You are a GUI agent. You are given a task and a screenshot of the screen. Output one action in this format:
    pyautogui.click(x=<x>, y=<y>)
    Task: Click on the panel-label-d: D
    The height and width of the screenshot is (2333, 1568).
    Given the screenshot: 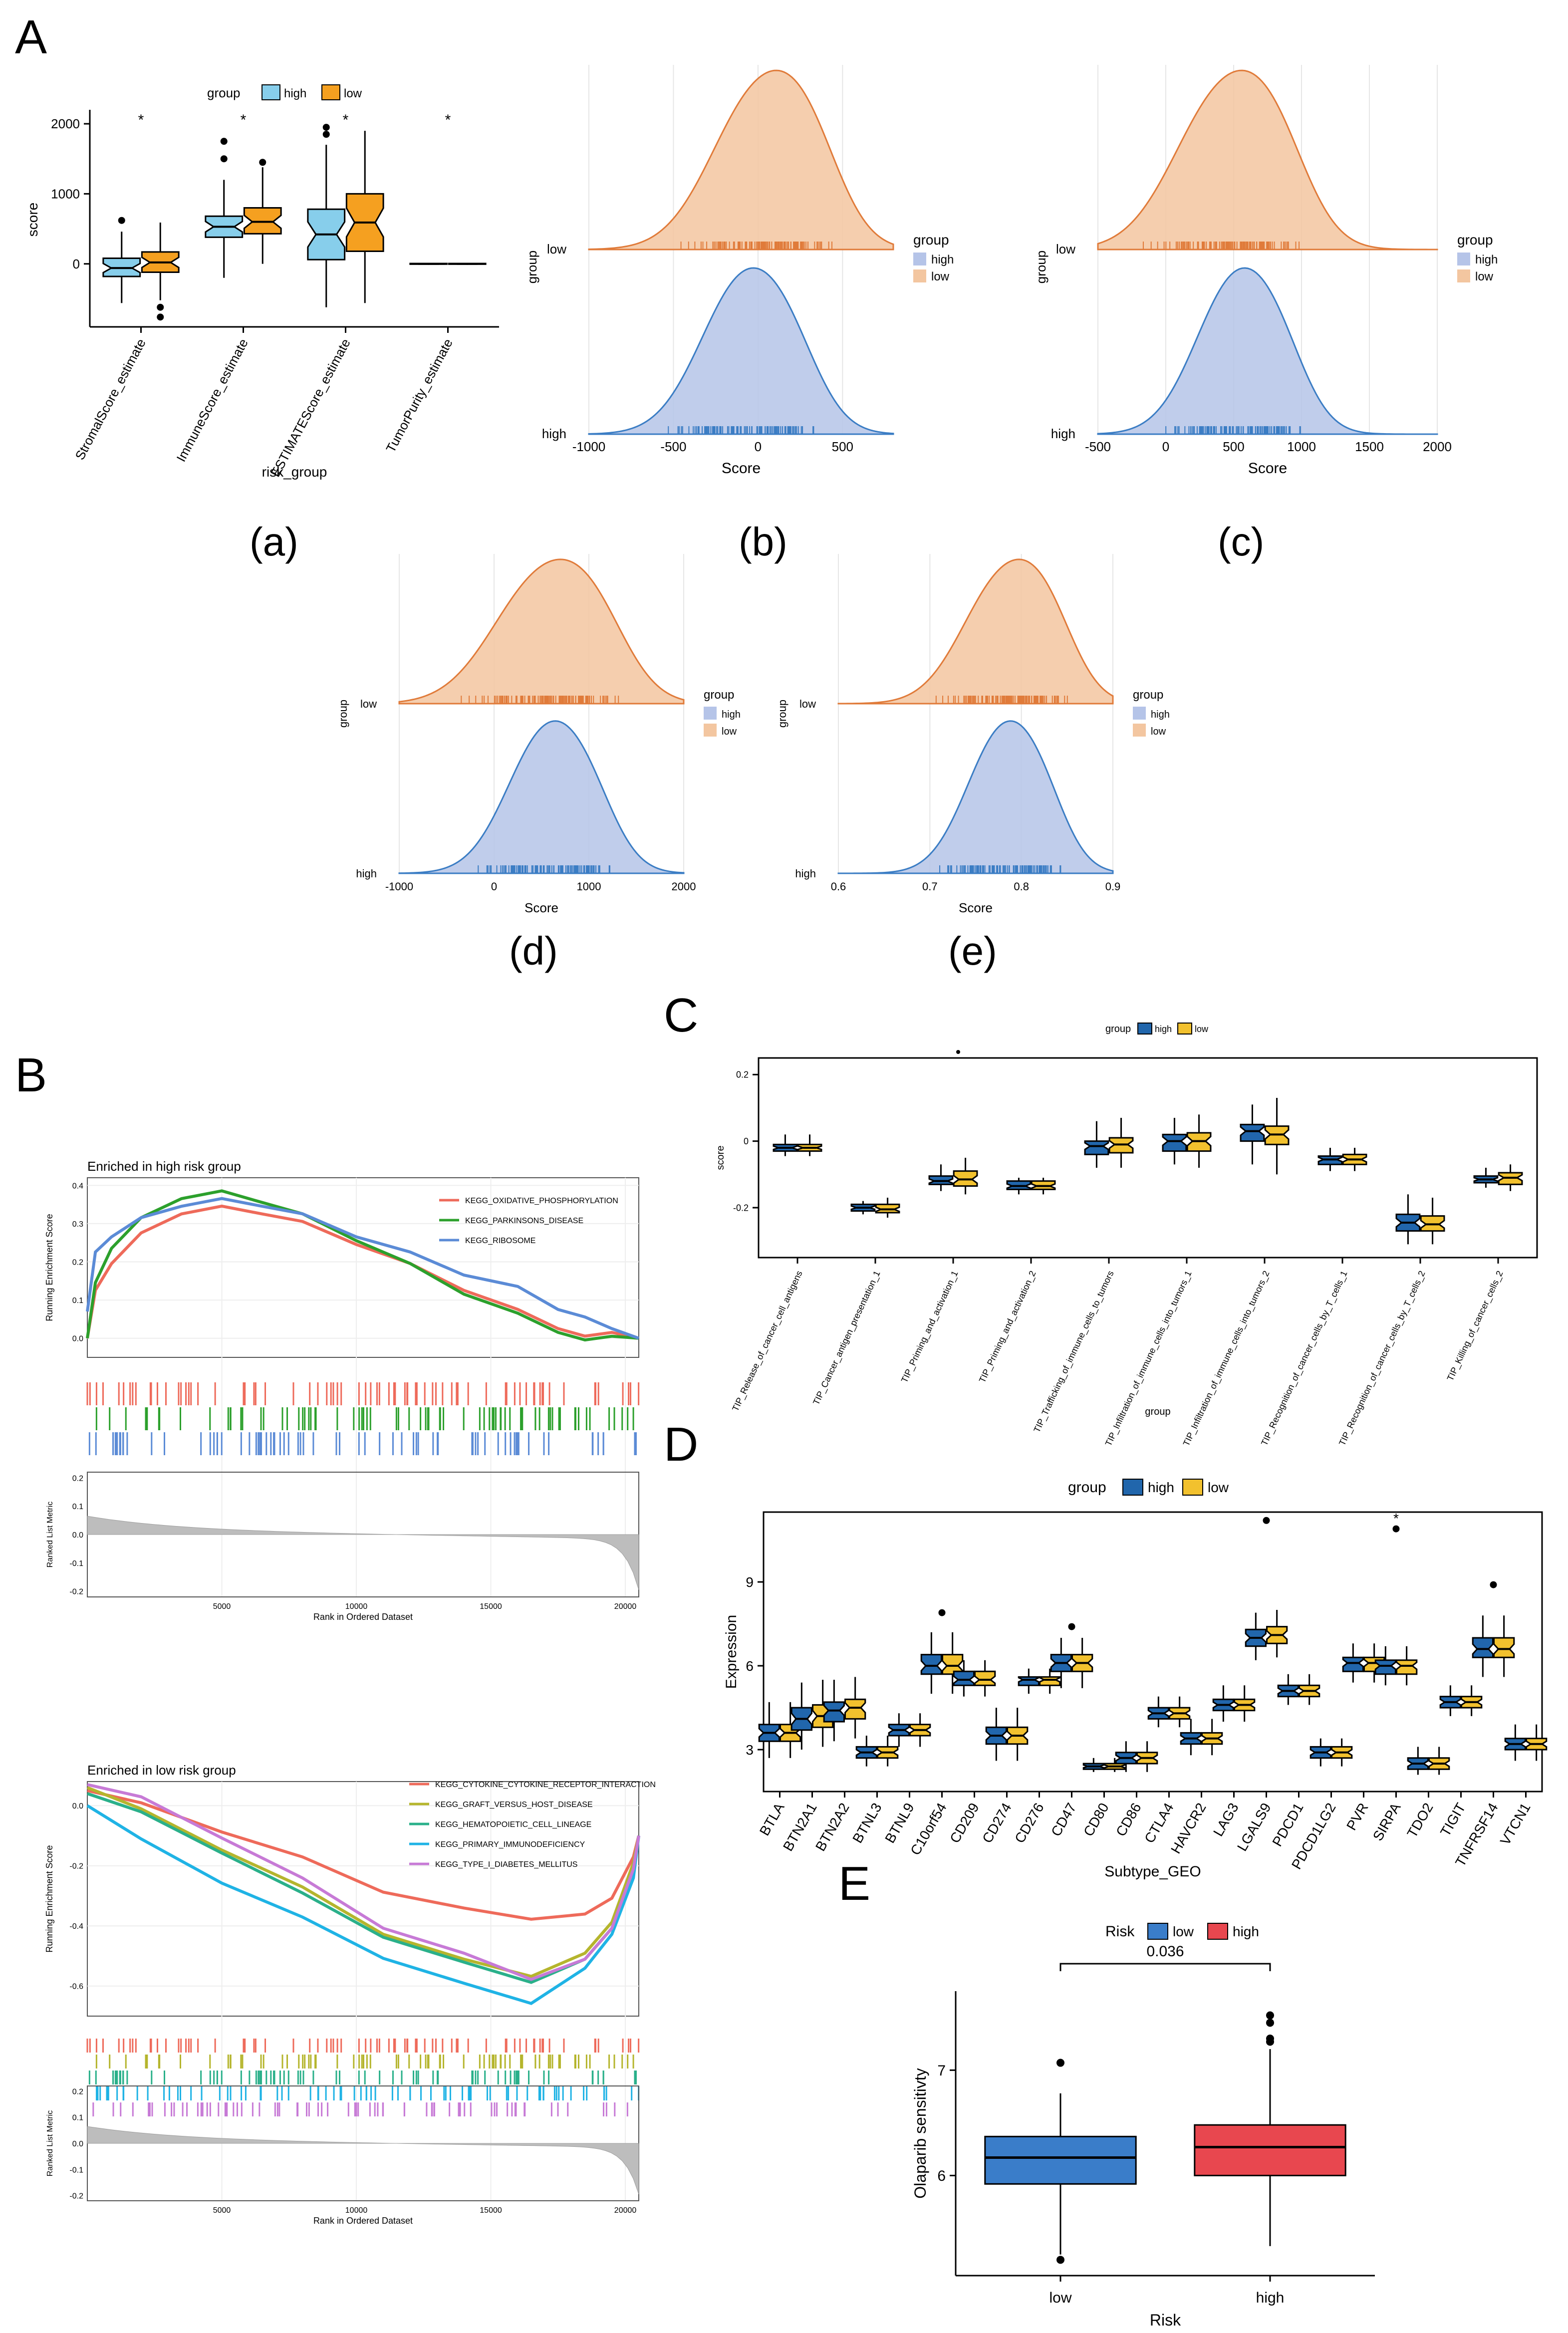 What is the action you would take?
    pyautogui.click(x=681, y=1444)
    